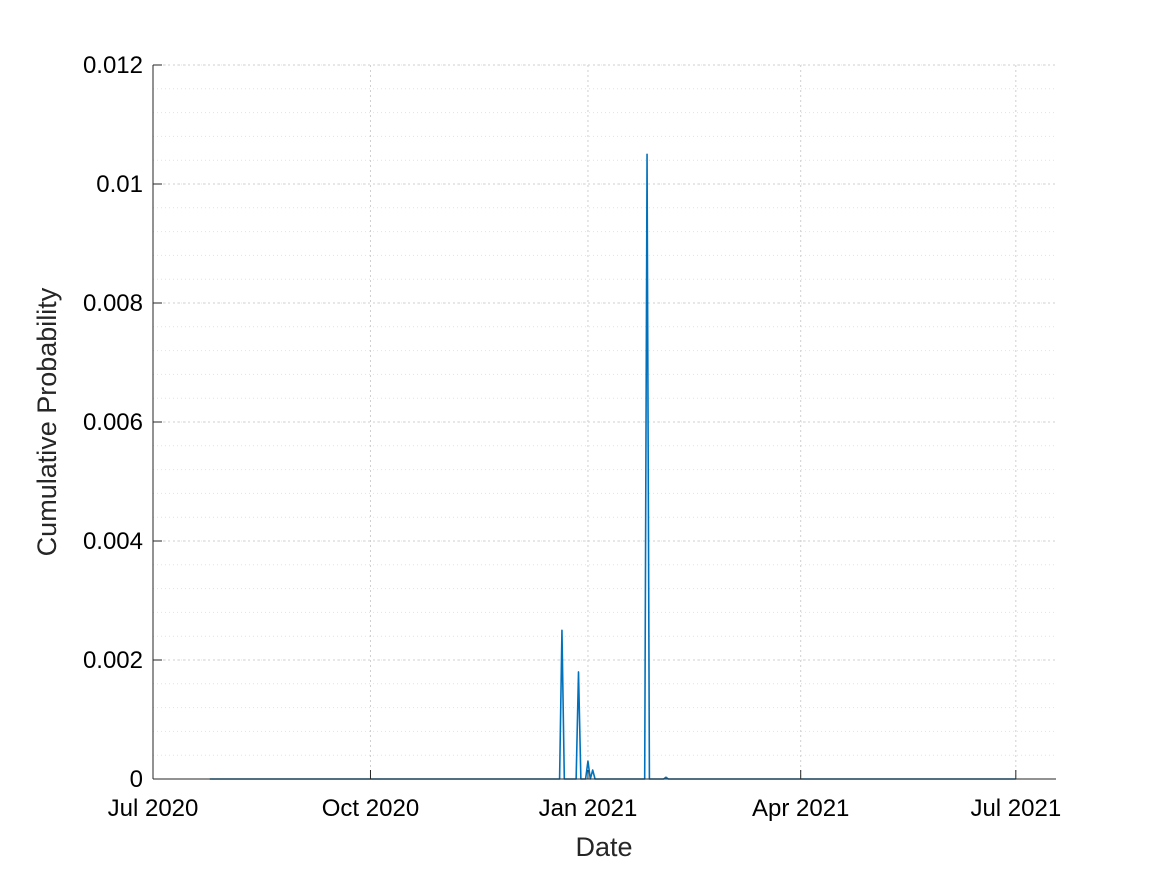 This screenshot has width=1167, height=875. Describe the element at coordinates (113, 541) in the screenshot. I see `y-tick-label: 0.004` at that location.